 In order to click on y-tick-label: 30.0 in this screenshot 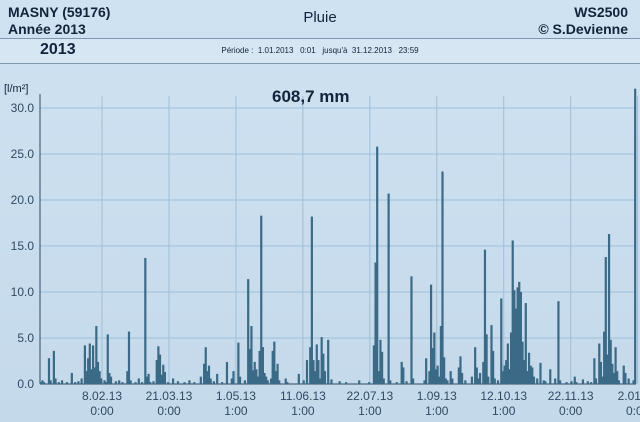, I will do `click(23, 108)`.